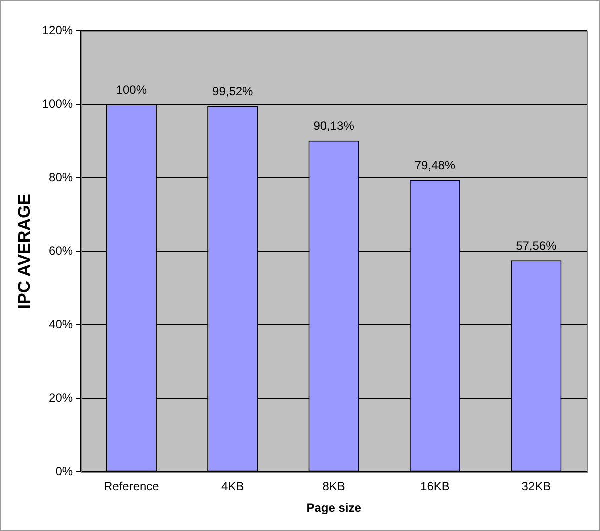 The height and width of the screenshot is (531, 600). Describe the element at coordinates (233, 487) in the screenshot. I see `x-tick-label: 4KB` at that location.